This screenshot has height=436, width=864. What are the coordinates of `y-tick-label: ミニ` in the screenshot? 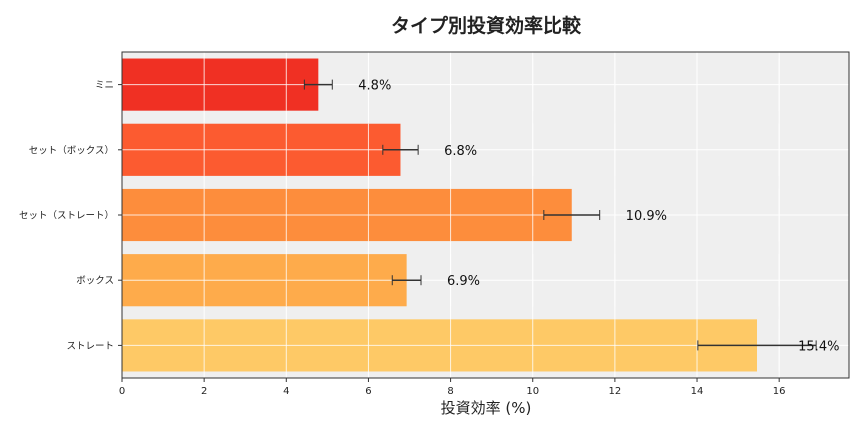 It's located at (104, 85).